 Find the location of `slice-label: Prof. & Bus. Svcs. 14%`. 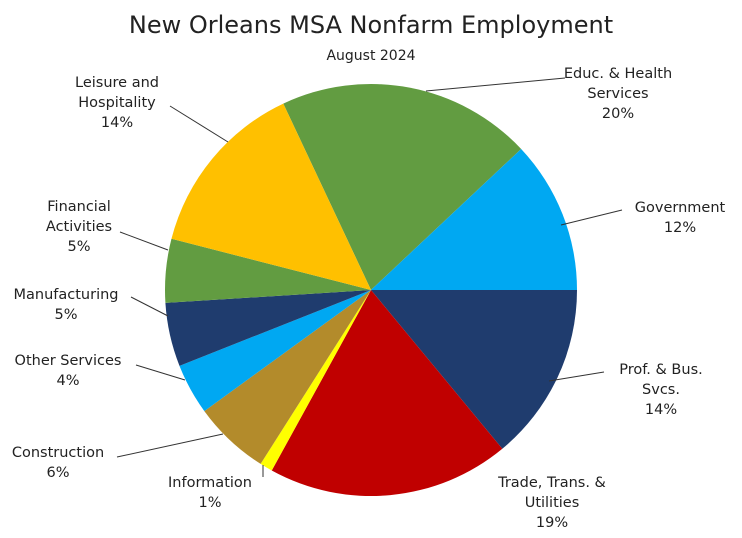

slice-label: Prof. & Bus. Svcs. 14% is located at coordinates (661, 390).